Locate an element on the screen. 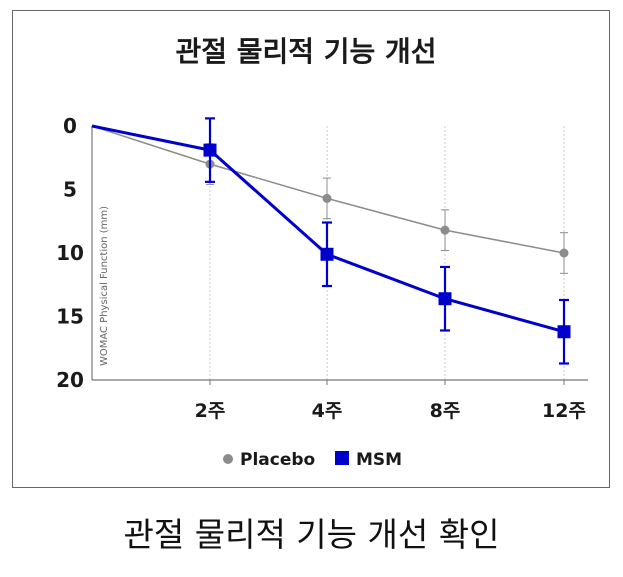 This screenshot has width=623, height=577. x-tick-label: 12주 is located at coordinates (564, 411).